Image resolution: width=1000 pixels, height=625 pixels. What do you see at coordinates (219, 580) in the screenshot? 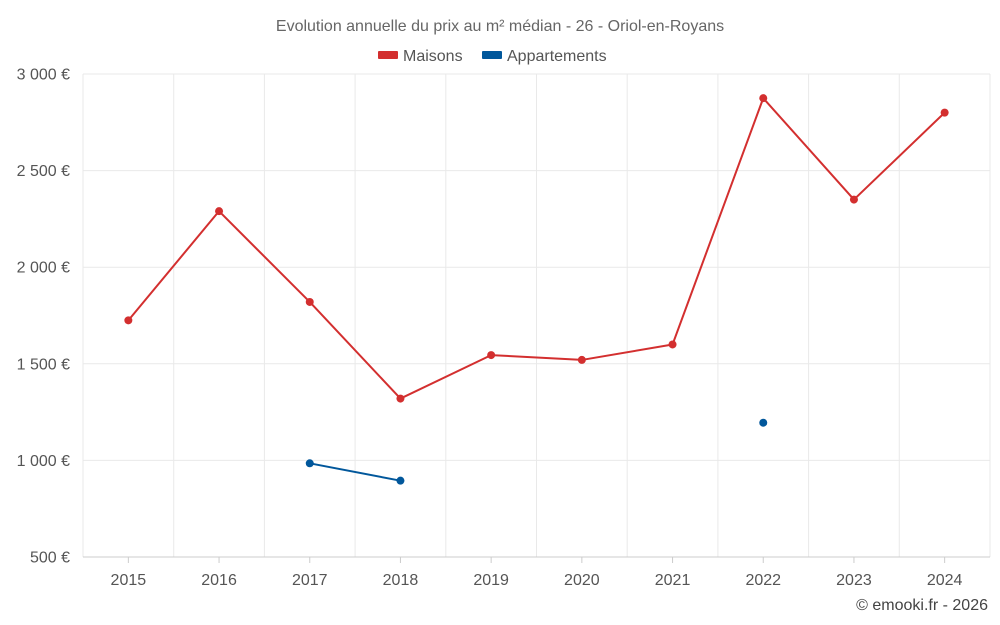
I see `x-tick-label: 2016` at bounding box center [219, 580].